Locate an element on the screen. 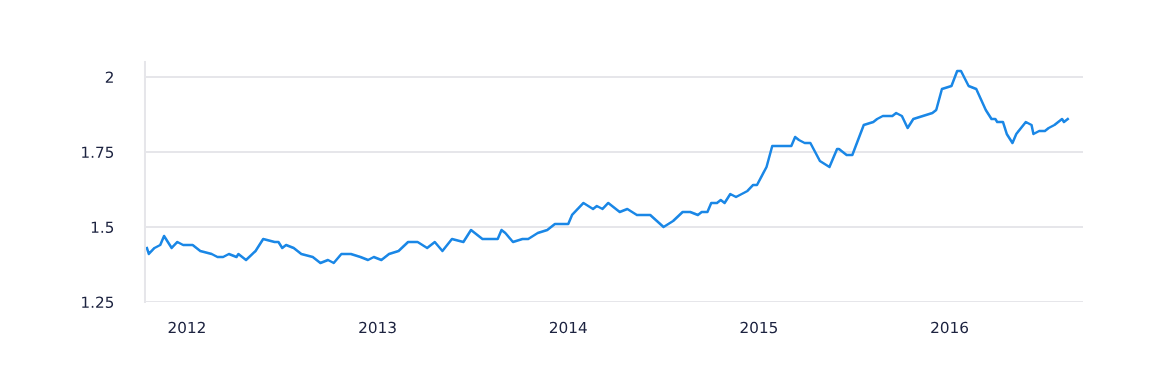  x-tick-label: 2012 is located at coordinates (186, 327).